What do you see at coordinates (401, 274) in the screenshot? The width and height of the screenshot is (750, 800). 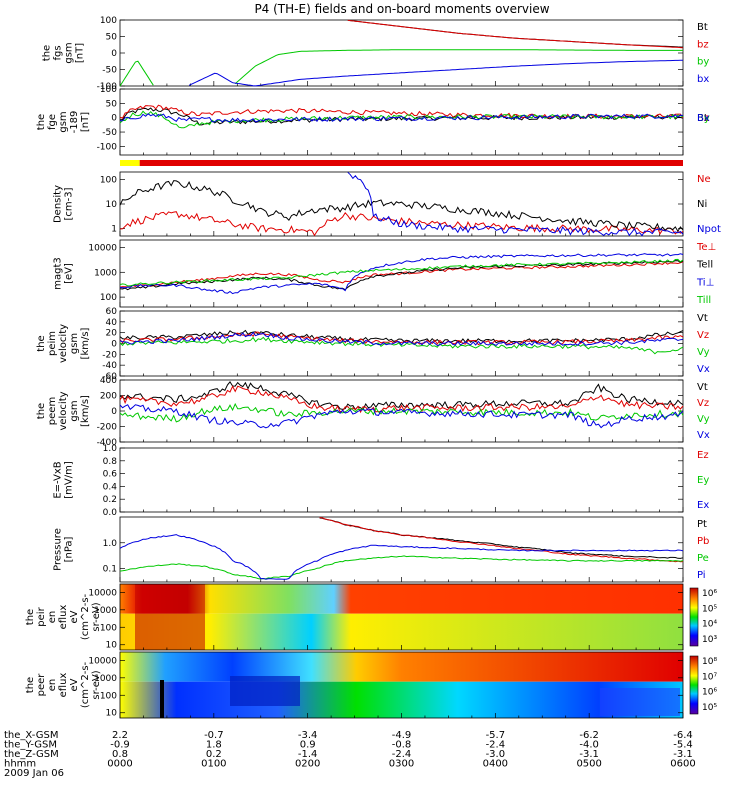 I see `temp-series-Ti⊥` at bounding box center [401, 274].